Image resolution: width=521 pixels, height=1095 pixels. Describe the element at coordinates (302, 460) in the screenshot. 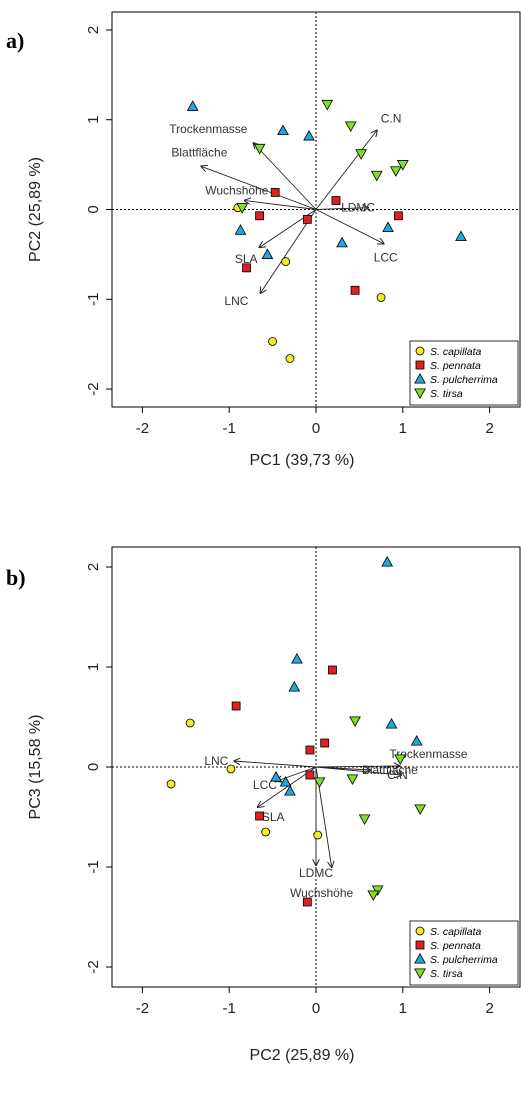

I see `x-axis-label: PC1 (39,73 %)` at that location.